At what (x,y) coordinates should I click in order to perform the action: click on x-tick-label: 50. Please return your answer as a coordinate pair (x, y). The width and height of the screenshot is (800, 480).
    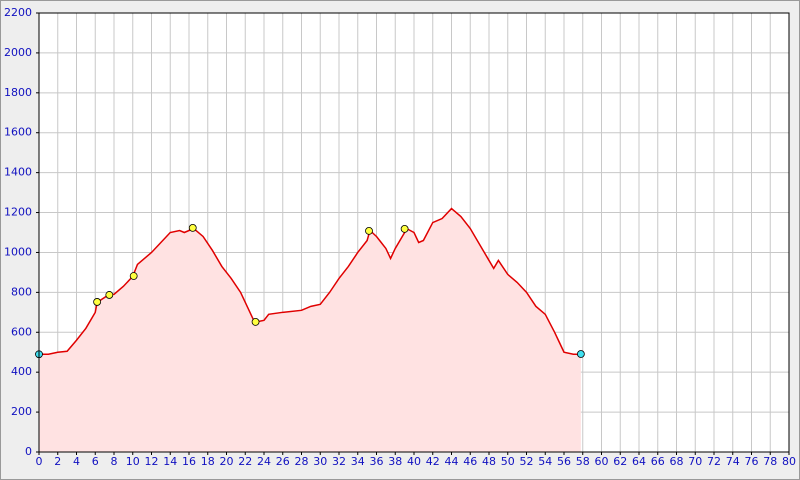
    Looking at the image, I should click on (508, 461).